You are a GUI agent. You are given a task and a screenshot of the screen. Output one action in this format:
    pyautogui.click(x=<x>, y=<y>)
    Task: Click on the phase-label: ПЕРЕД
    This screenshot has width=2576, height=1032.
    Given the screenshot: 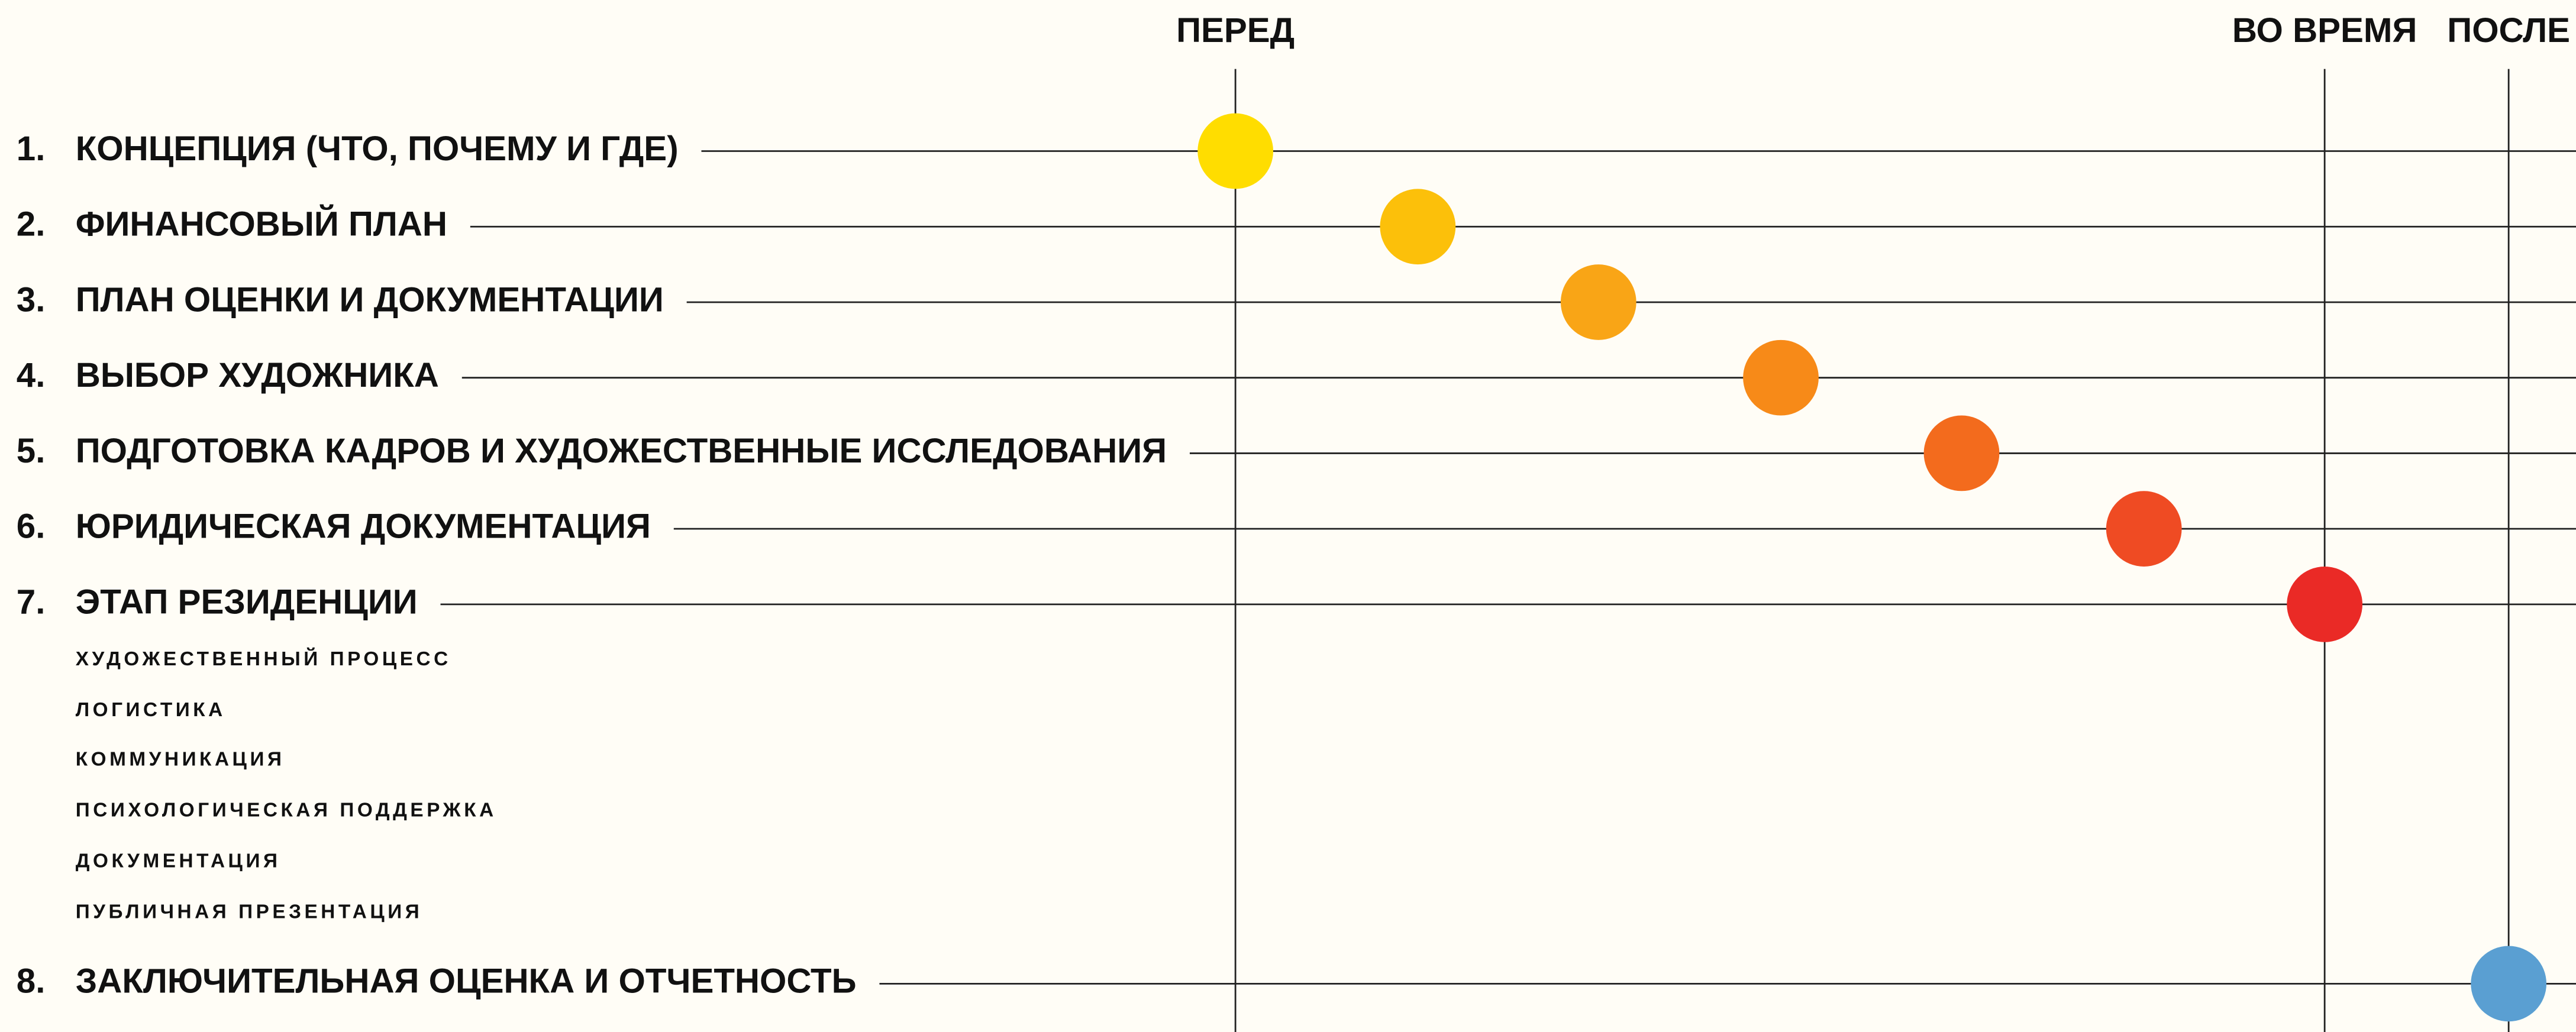 What is the action you would take?
    pyautogui.click(x=1235, y=30)
    